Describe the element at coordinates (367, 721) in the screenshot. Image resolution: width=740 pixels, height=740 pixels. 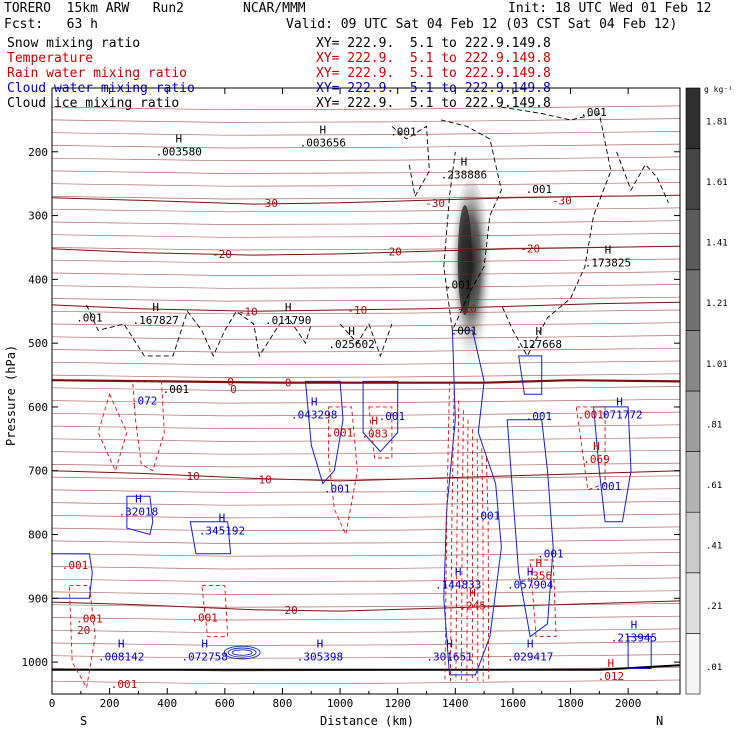
I see `x-axis-label: Distance (km)` at that location.